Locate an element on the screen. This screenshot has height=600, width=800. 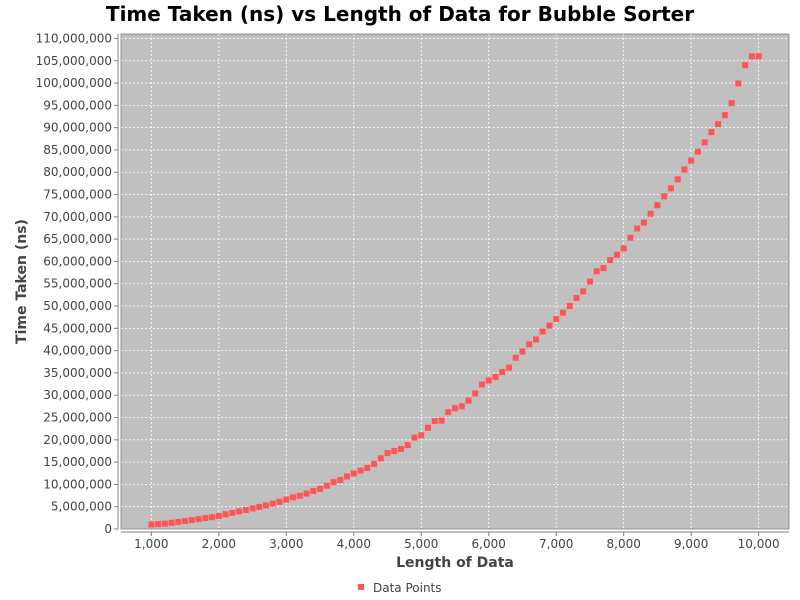
legend-label: Data Points is located at coordinates (407, 588).